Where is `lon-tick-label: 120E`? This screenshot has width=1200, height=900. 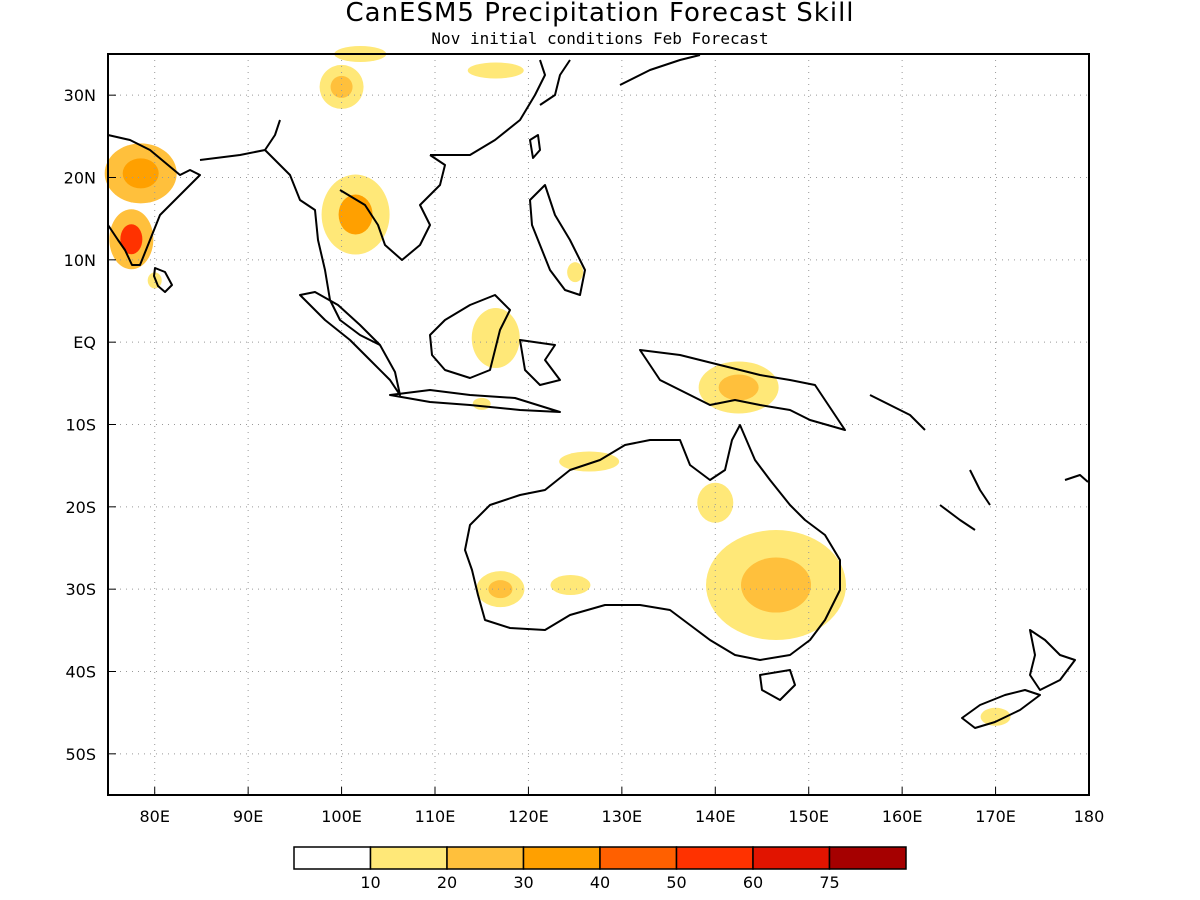
lon-tick-label: 120E is located at coordinates (528, 816).